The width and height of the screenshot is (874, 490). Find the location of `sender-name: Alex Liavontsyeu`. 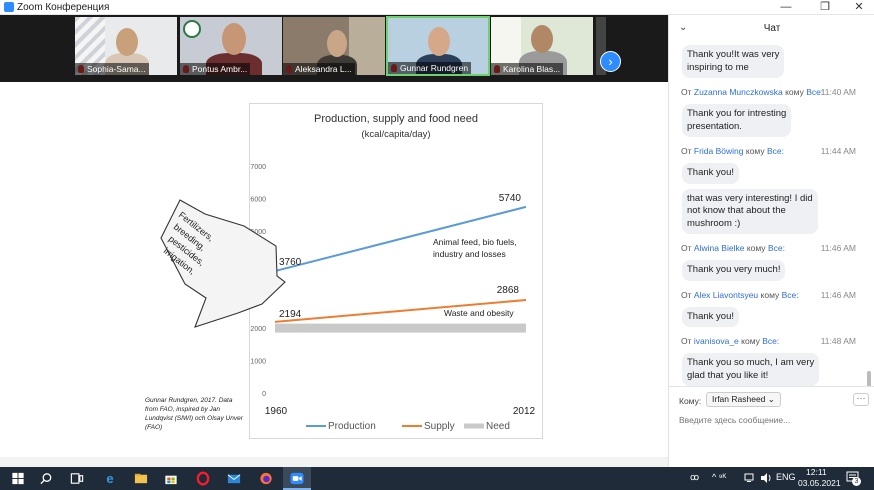

sender-name: Alex Liavontsyeu is located at coordinates (726, 294).